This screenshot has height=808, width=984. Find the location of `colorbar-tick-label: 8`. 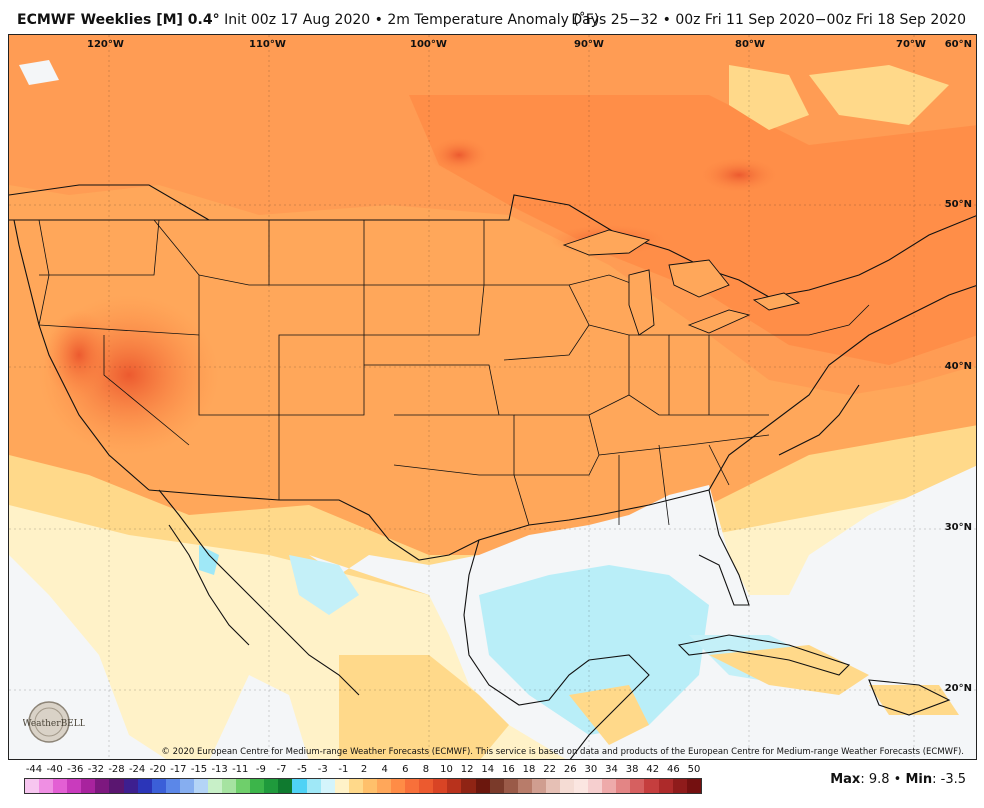

colorbar-tick-label: 8 is located at coordinates (426, 769).